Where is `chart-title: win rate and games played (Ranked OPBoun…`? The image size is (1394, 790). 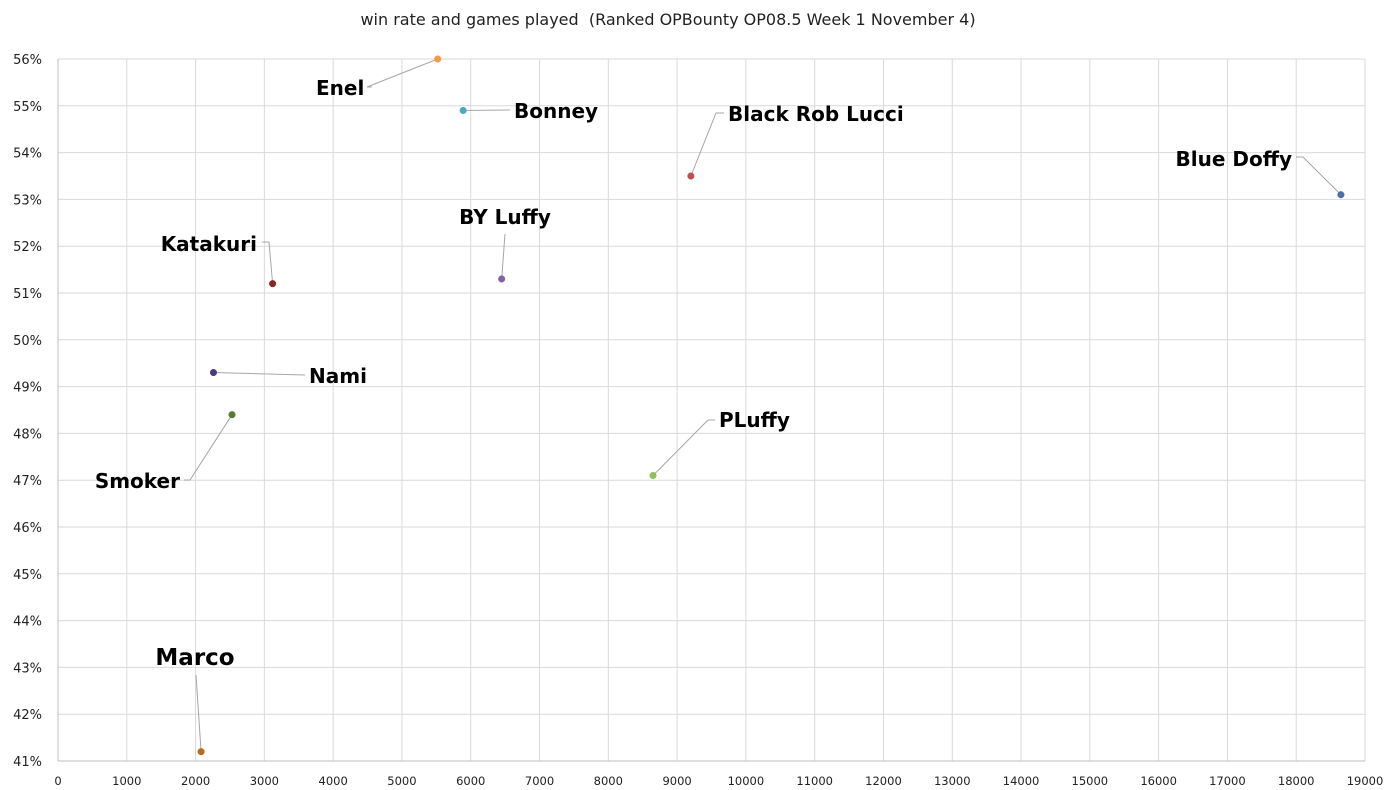 chart-title: win rate and games played (Ranked OPBoun… is located at coordinates (668, 19).